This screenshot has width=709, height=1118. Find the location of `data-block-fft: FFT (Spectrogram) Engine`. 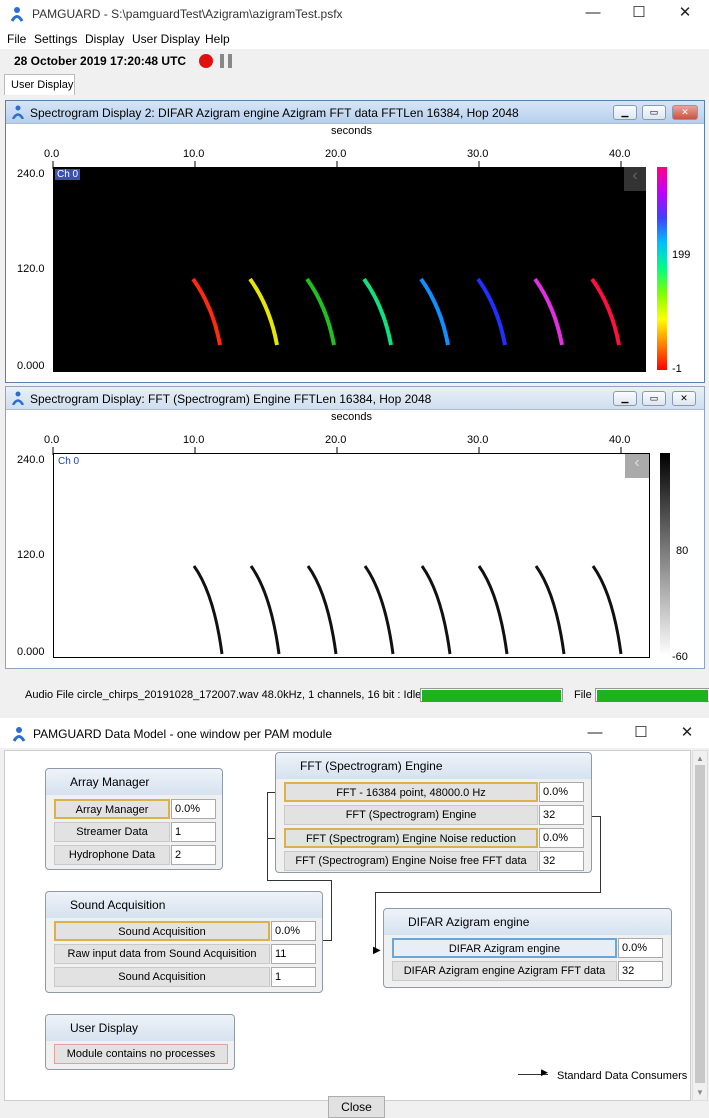

data-block-fft: FFT (Spectrogram) Engine is located at coordinates (411, 815).